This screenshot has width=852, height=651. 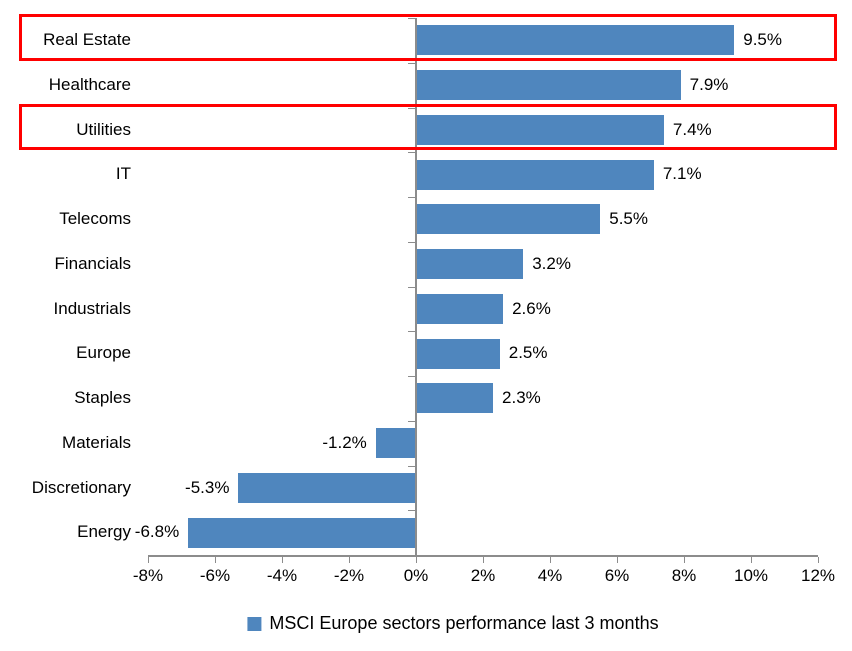 I want to click on value-label: 2.3%, so click(x=521, y=397).